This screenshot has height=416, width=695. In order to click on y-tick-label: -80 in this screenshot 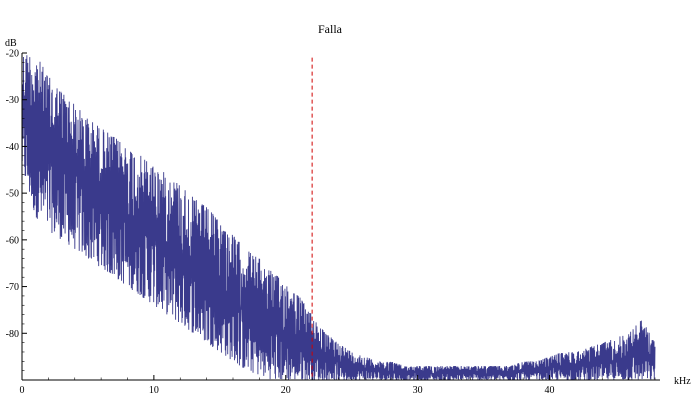, I will do `click(12, 334)`.